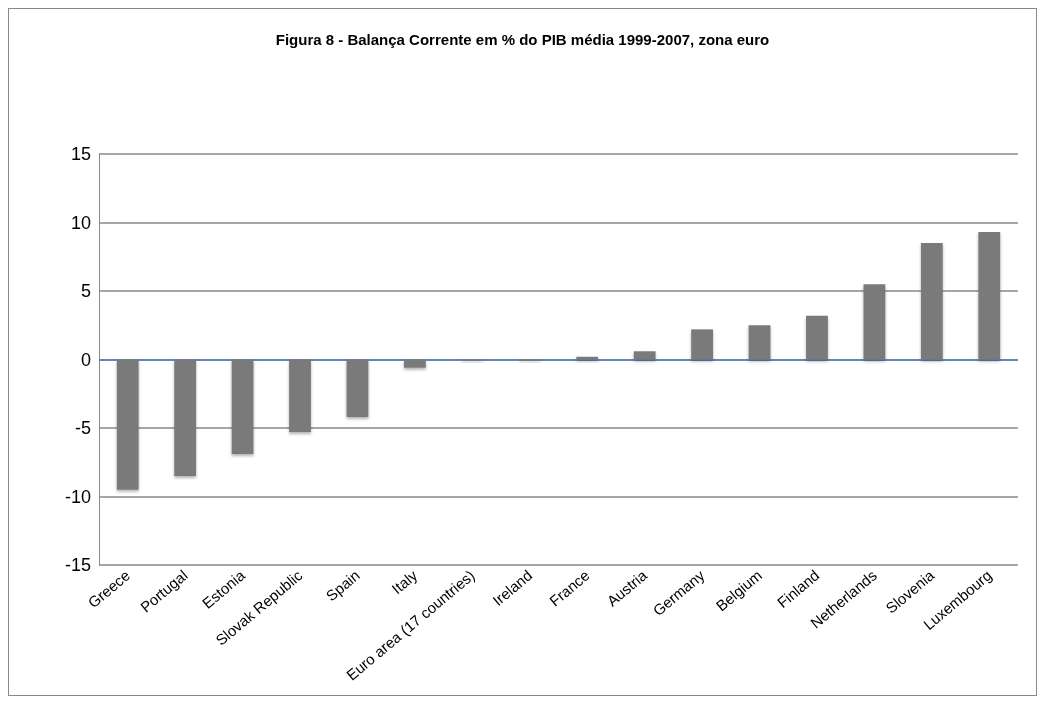  Describe the element at coordinates (77, 496) in the screenshot. I see `y-tick-label: -10` at that location.